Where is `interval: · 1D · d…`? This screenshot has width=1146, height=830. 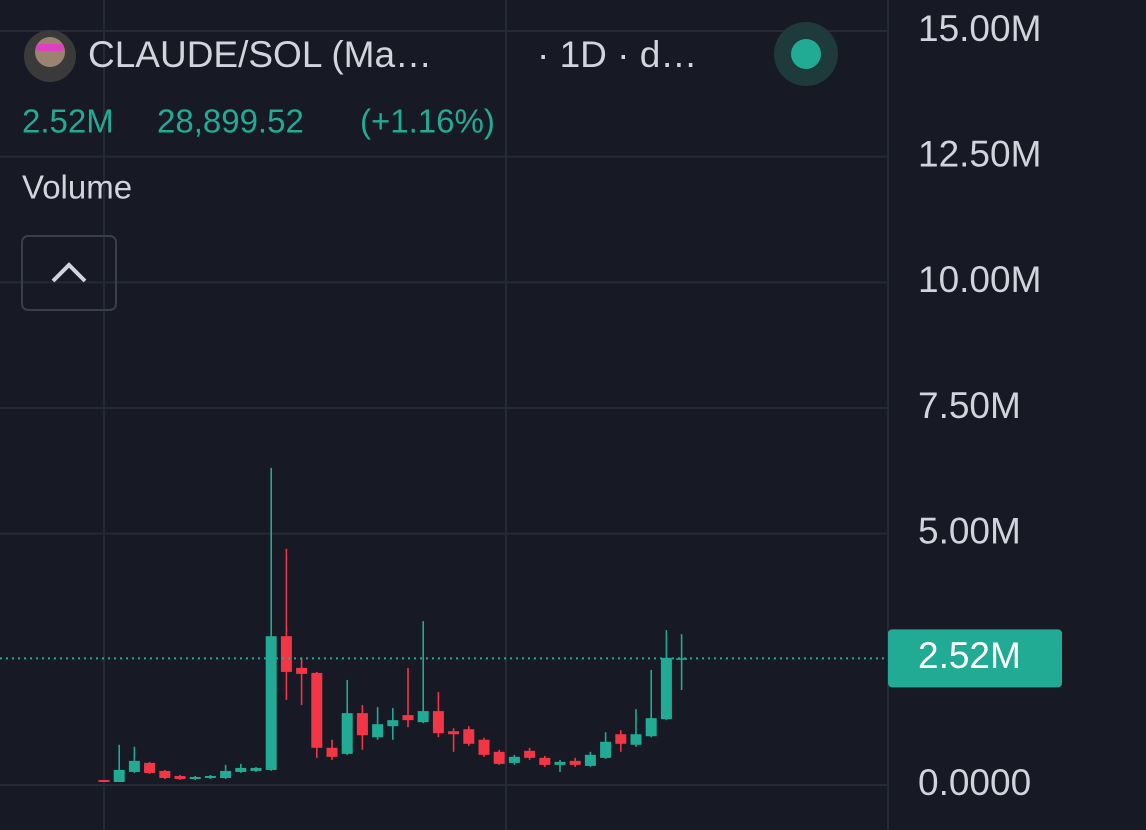 interval: · 1D · d… is located at coordinates (617, 54).